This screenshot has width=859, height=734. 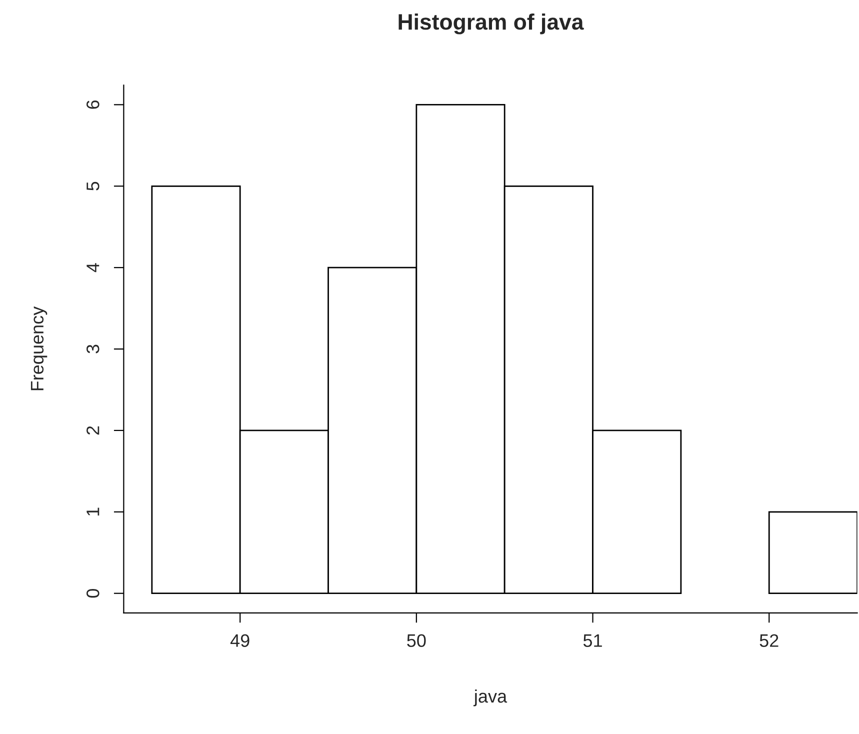 I want to click on x-axis-title: java, so click(x=490, y=697).